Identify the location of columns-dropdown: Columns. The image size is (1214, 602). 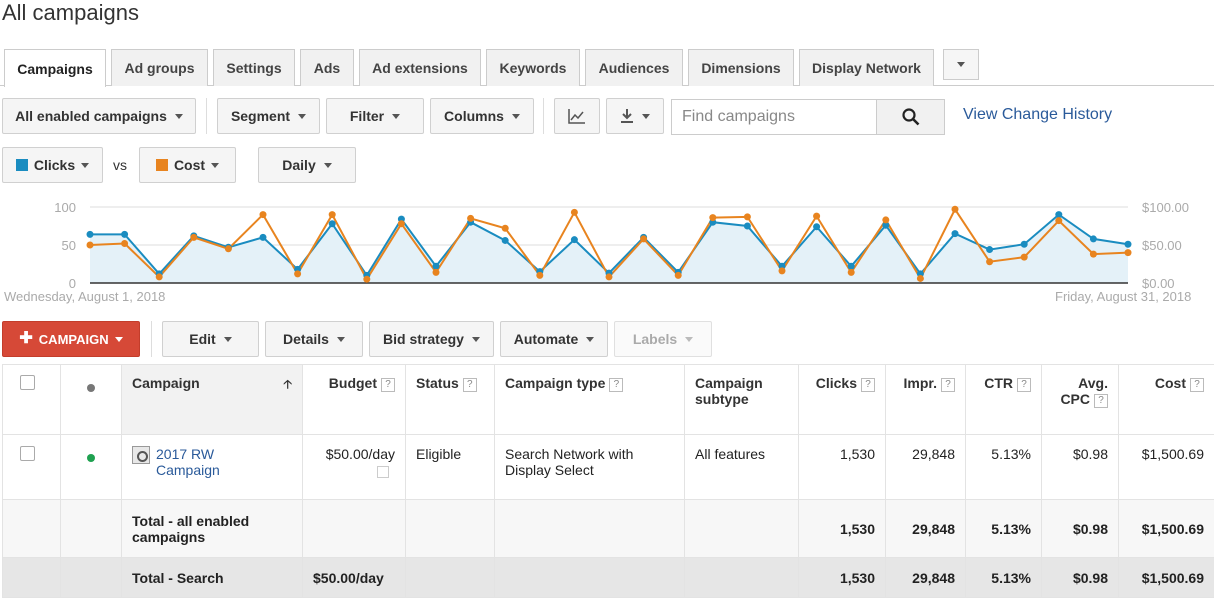
(482, 116).